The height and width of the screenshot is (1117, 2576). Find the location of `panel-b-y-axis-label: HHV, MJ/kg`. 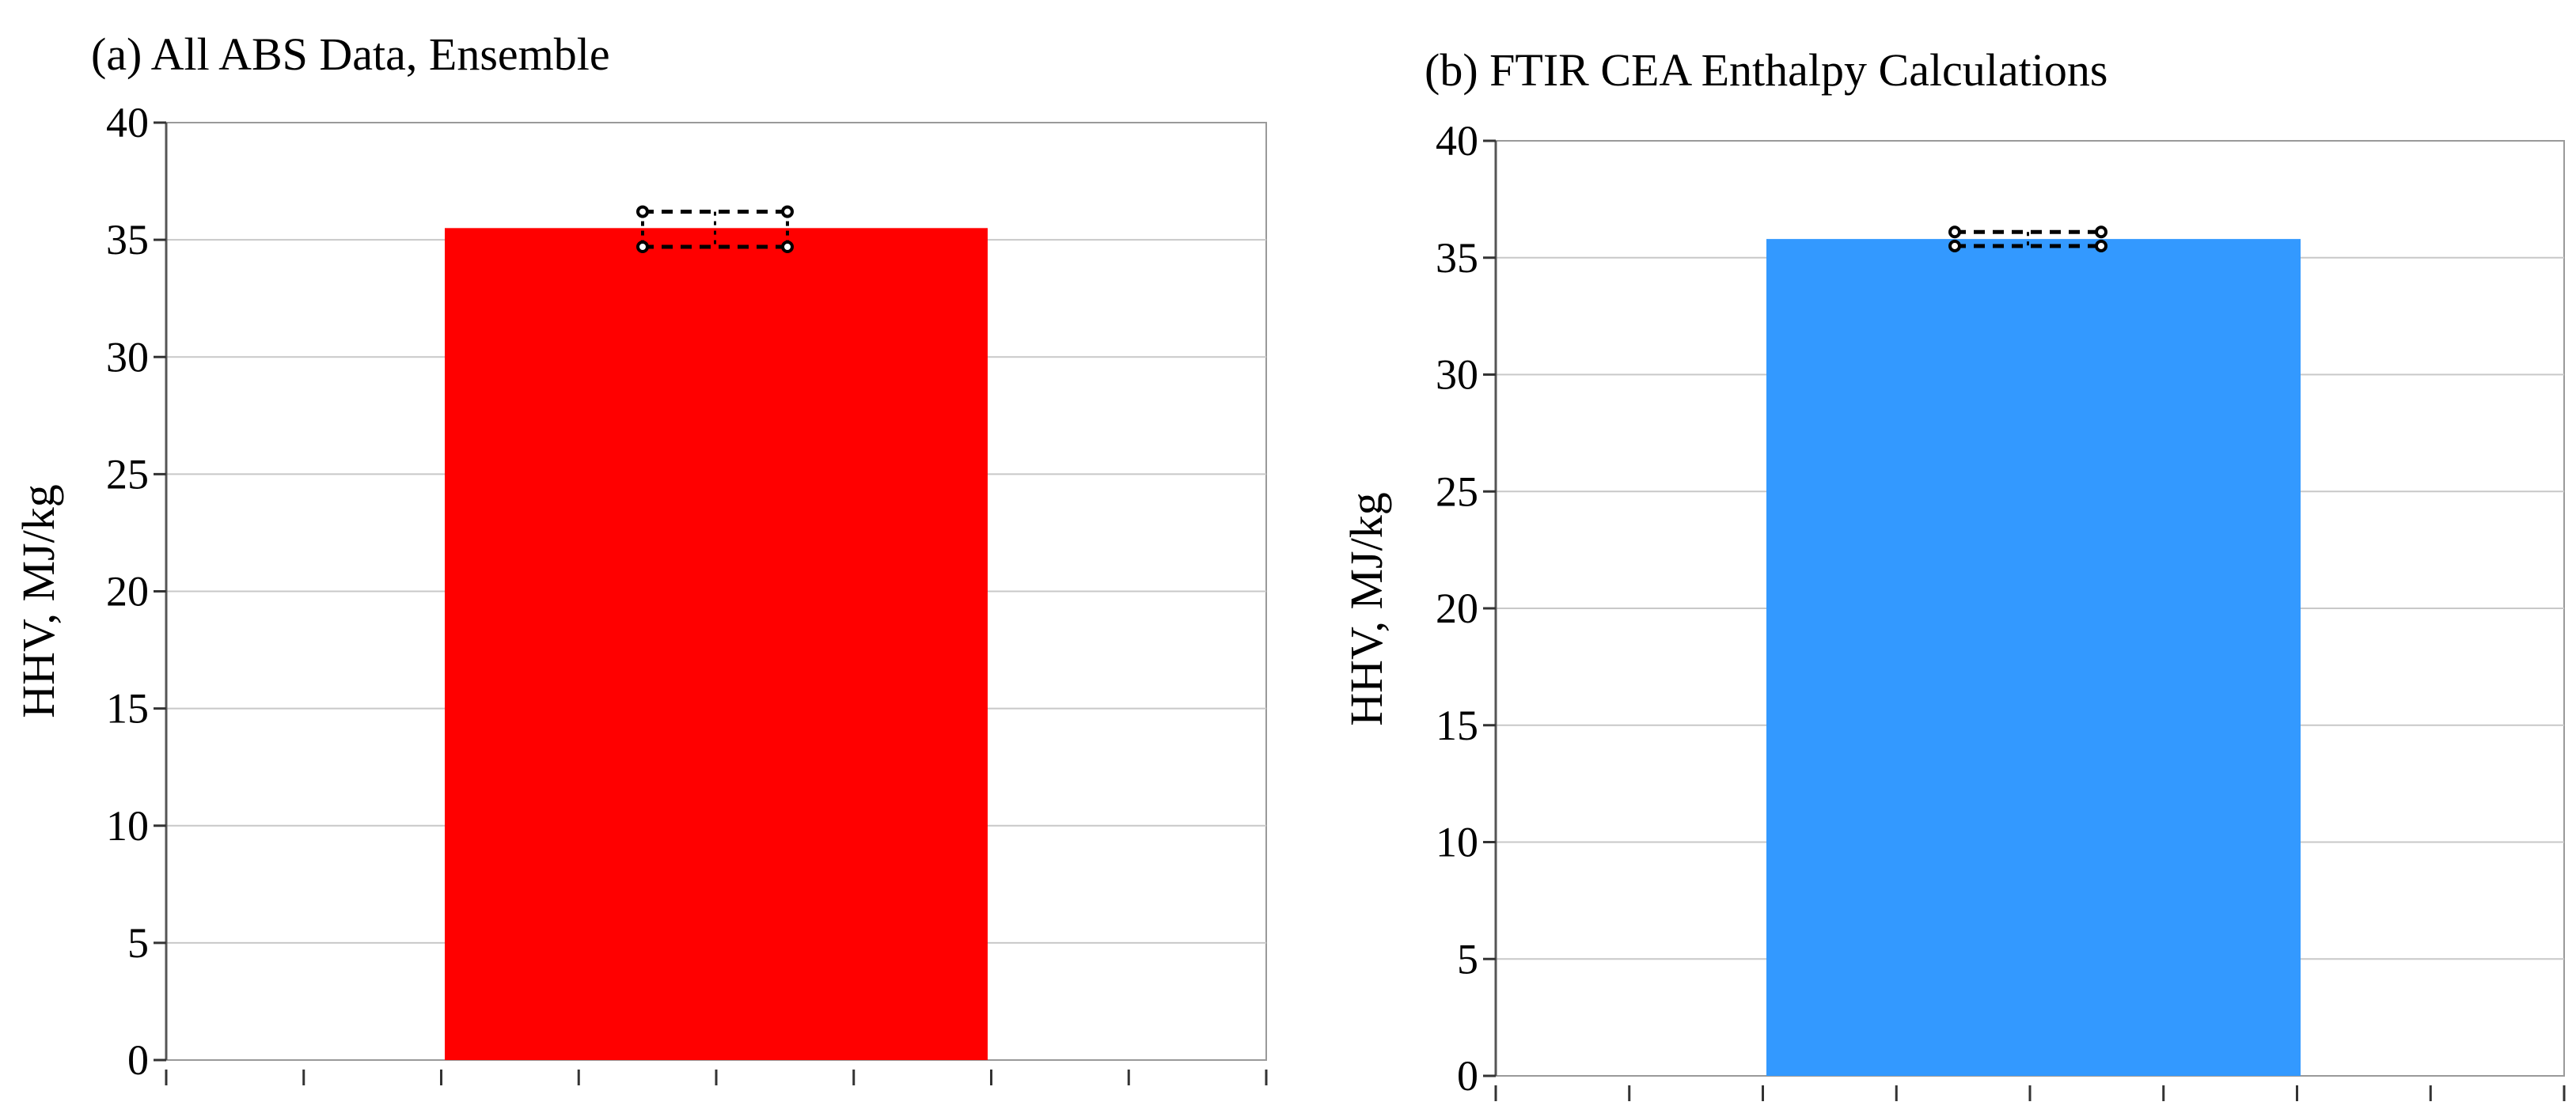

panel-b-y-axis-label: HHV, MJ/kg is located at coordinates (1366, 608).